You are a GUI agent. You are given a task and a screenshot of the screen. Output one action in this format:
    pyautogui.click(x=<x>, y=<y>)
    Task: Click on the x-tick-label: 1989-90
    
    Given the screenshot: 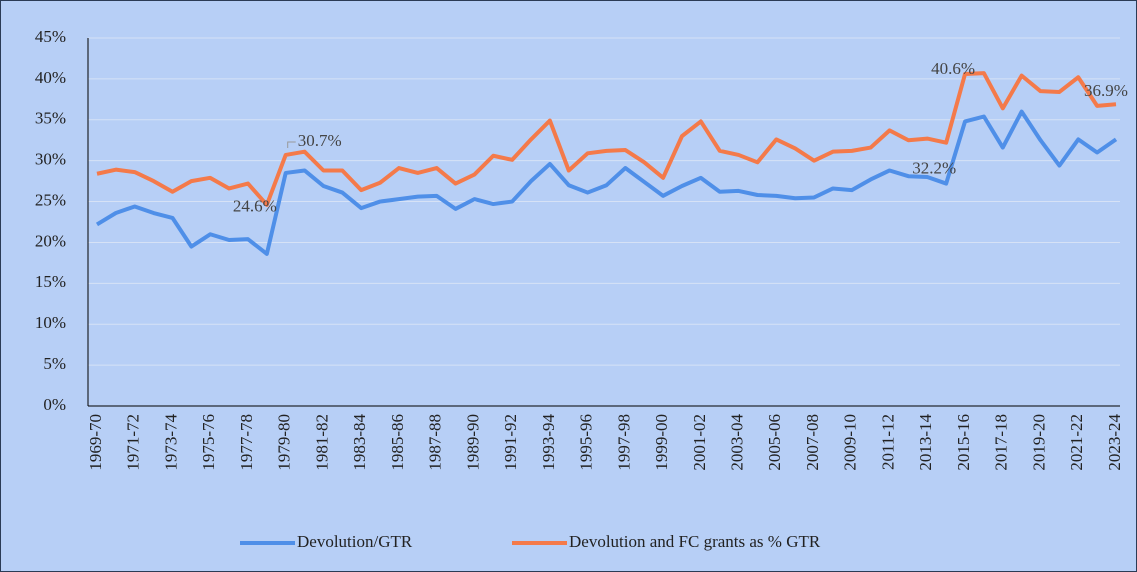 What is the action you would take?
    pyautogui.click(x=472, y=442)
    